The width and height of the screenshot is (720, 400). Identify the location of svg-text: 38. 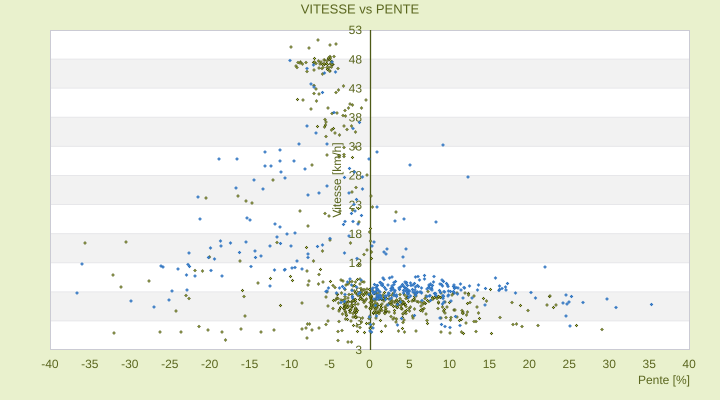
(356, 117).